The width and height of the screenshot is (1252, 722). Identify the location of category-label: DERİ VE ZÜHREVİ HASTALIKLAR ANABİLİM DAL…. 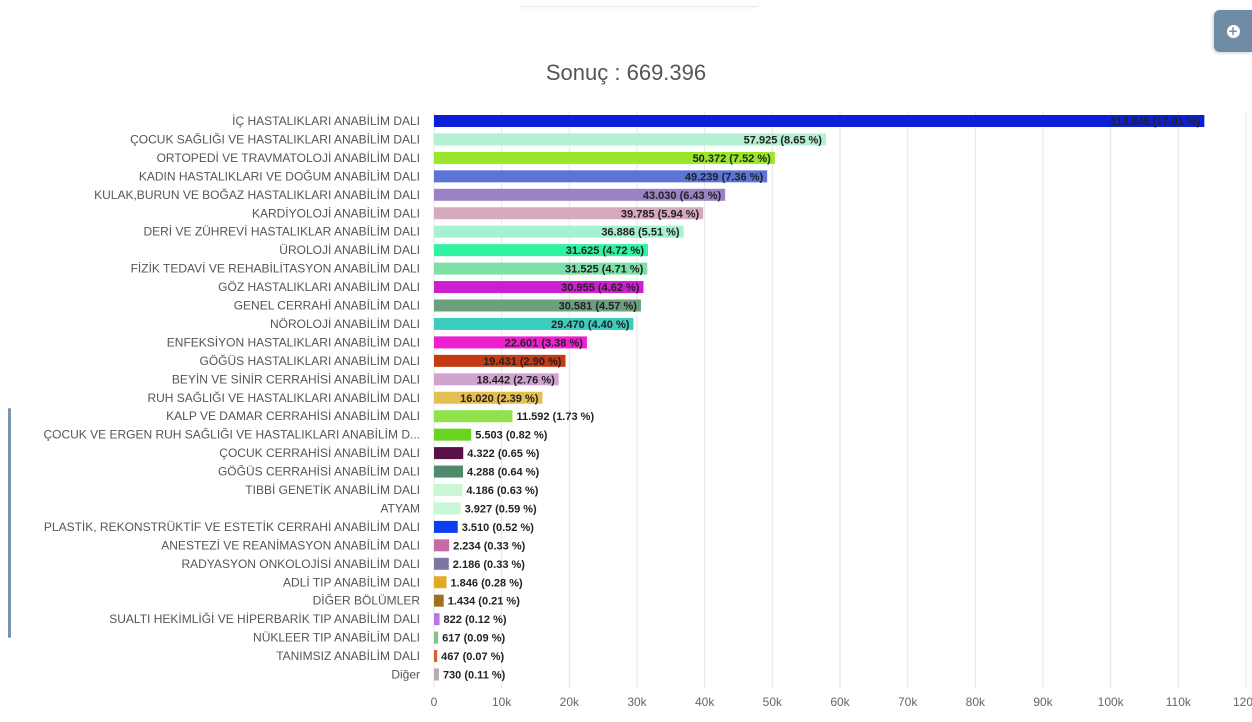
(281, 232).